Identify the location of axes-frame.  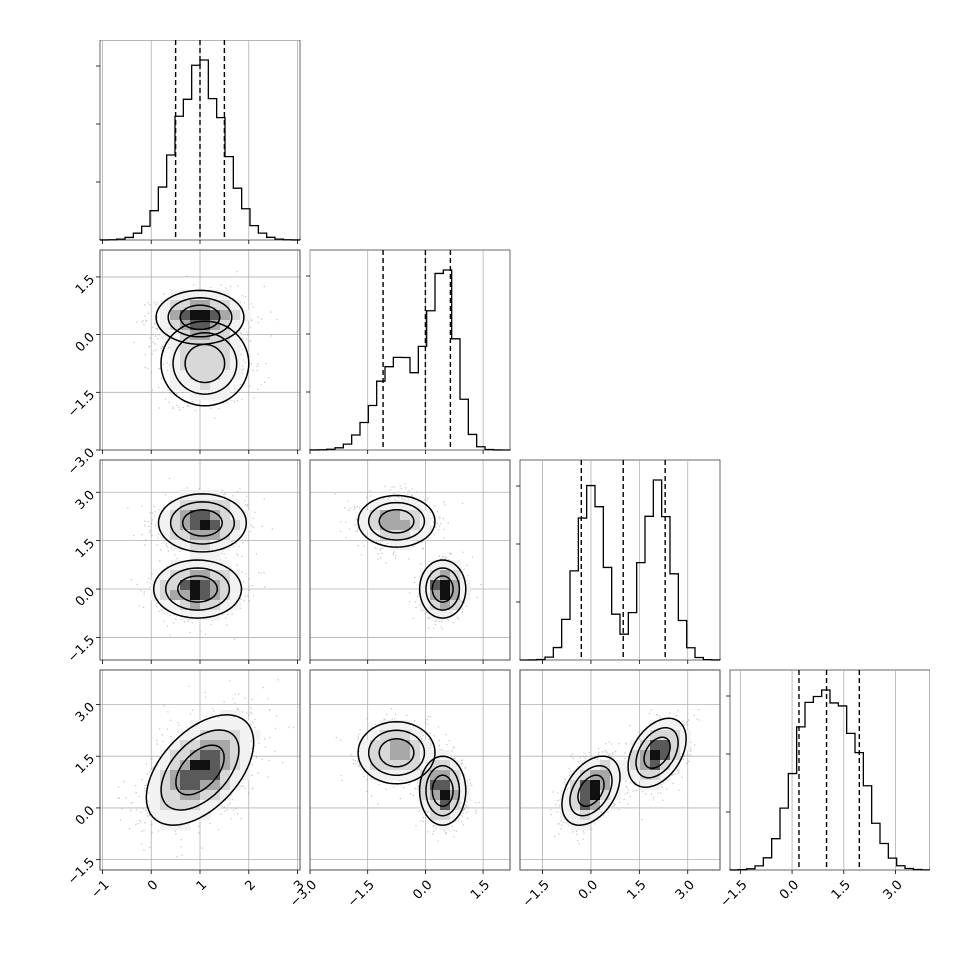
(410, 560).